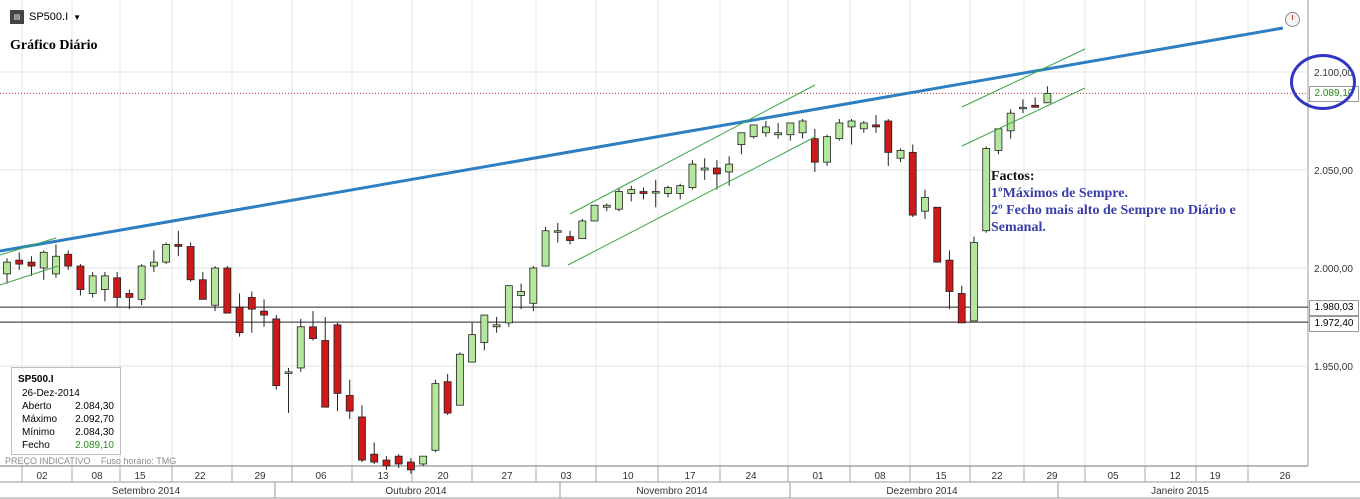 The image size is (1360, 499). Describe the element at coordinates (42, 476) in the screenshot. I see `x-day-tick-label: 02` at that location.